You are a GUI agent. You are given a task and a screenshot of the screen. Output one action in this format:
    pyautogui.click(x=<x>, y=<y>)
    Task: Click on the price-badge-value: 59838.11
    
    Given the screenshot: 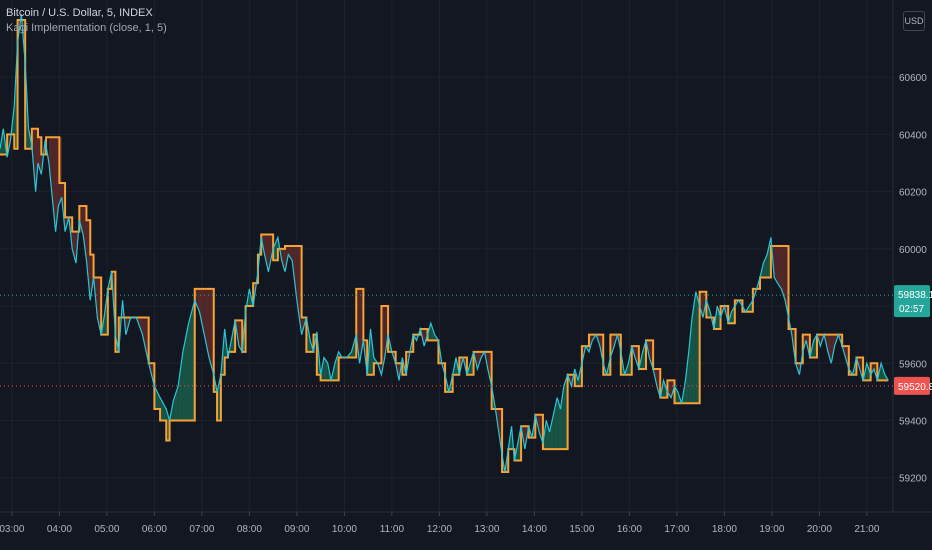 What is the action you would take?
    pyautogui.click(x=915, y=295)
    